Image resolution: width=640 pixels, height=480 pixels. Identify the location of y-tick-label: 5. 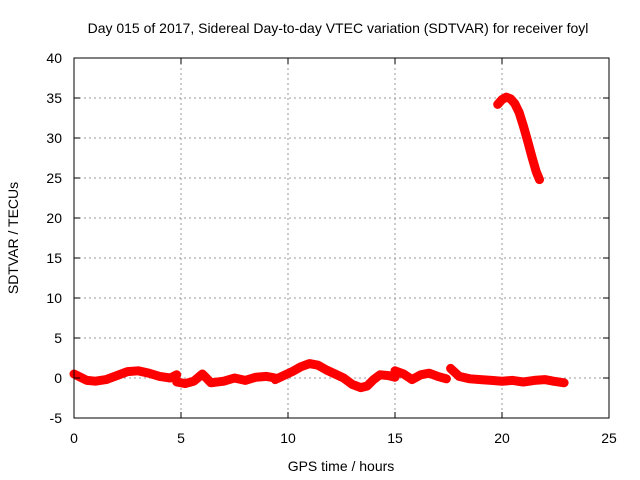
(58, 338).